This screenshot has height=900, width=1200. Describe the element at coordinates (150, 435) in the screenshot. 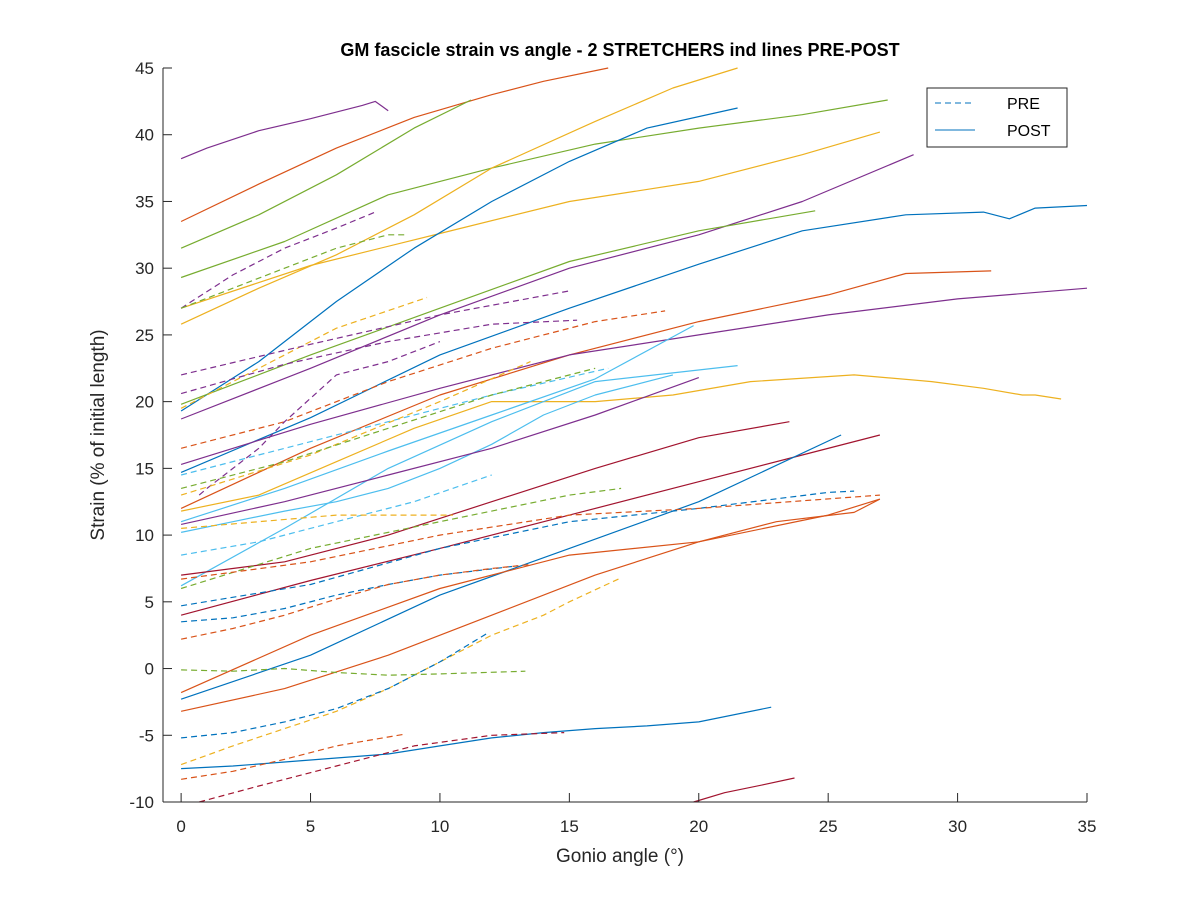

I see `y-ticks: -10 -5 0 5 10 15 20 25 30 35 40 45` at that location.